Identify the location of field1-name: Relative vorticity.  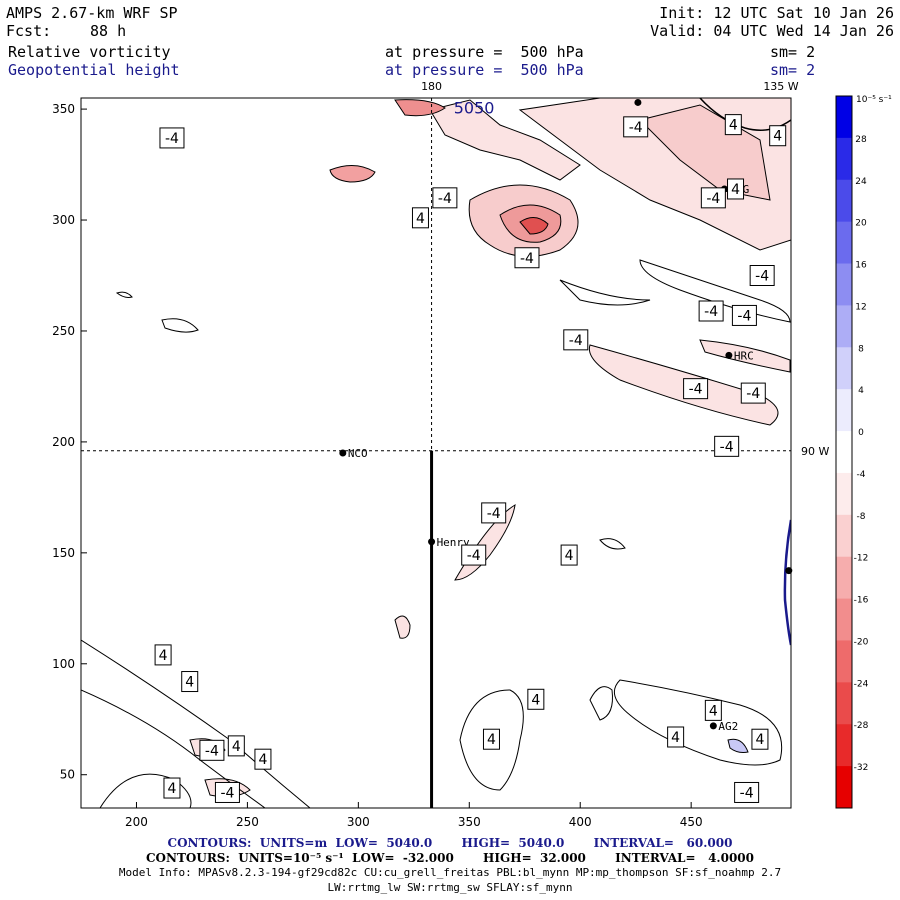
(89, 52).